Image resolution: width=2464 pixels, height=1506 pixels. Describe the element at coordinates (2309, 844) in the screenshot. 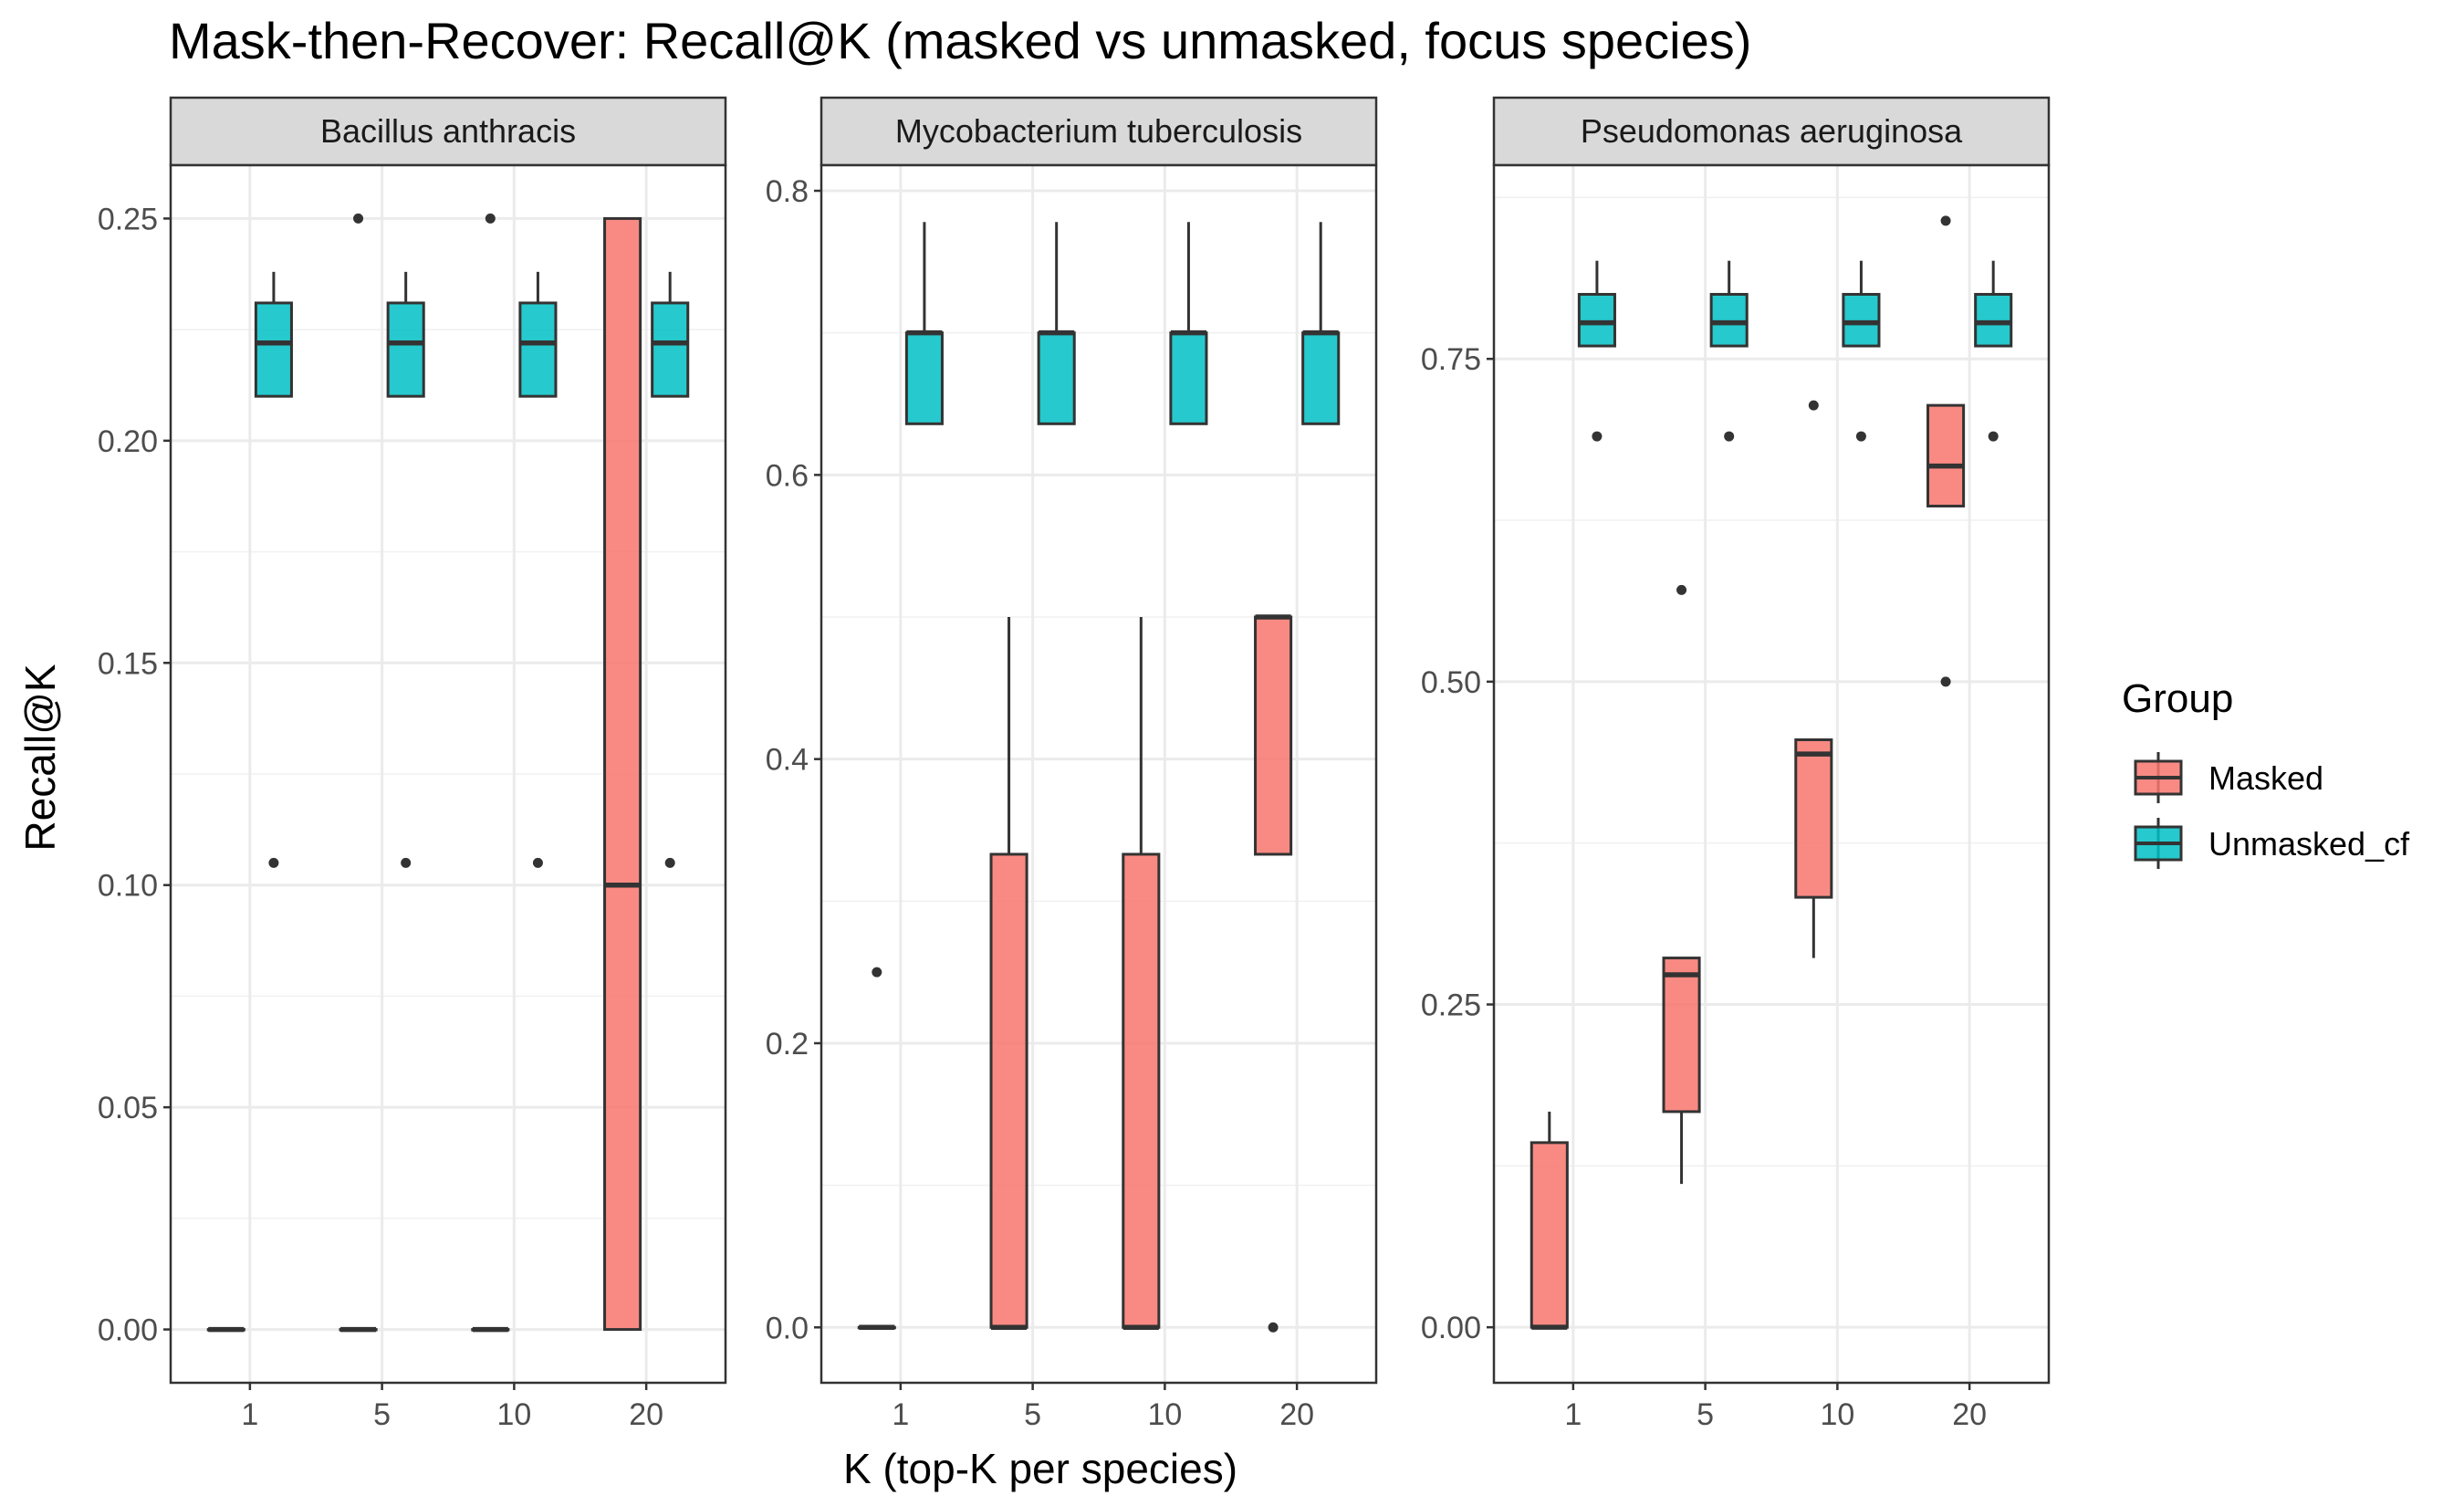

I see `legend-label: Unmasked_cf` at that location.